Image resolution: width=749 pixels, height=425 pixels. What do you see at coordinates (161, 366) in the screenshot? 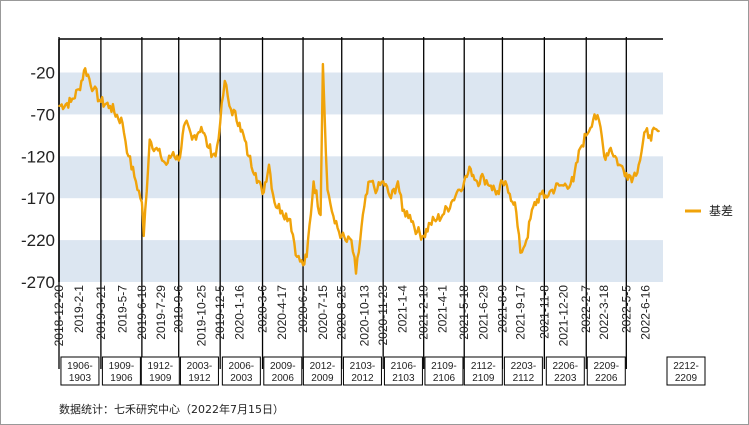
I see `contract-label-line1: 1912-` at bounding box center [161, 366].